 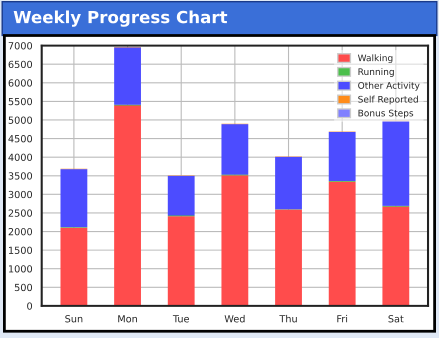 I want to click on y-tick-label: 6500, so click(x=20, y=64).